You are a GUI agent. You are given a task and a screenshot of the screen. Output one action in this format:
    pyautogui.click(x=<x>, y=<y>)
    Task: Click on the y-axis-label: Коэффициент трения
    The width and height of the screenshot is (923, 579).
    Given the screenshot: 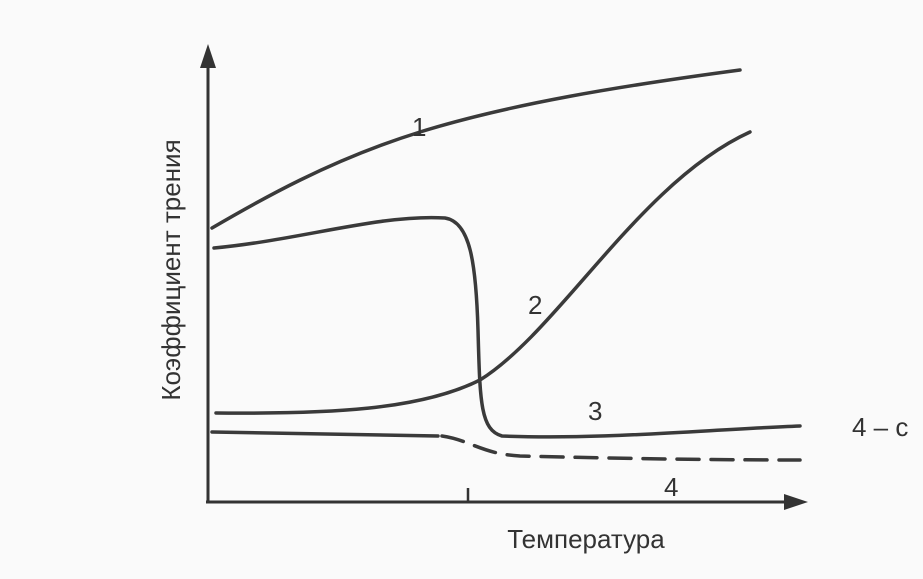 What is the action you would take?
    pyautogui.click(x=171, y=269)
    